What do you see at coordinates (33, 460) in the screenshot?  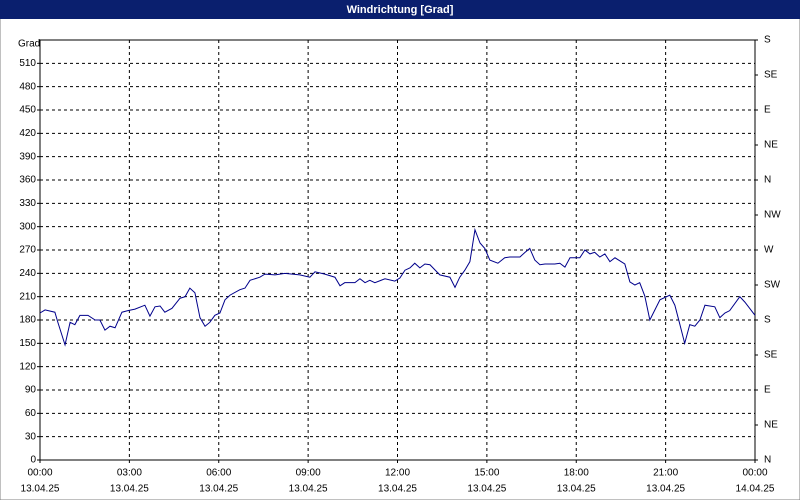 I see `y-tick-label: 0` at bounding box center [33, 460].